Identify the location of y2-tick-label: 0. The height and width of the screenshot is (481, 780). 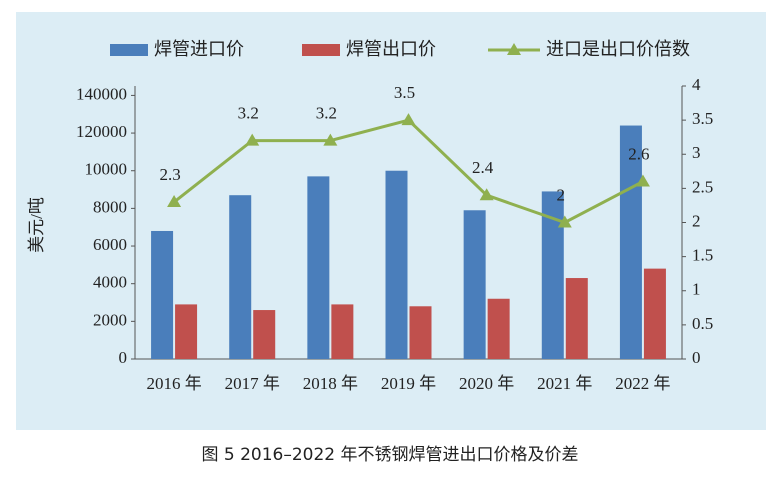
(696, 357).